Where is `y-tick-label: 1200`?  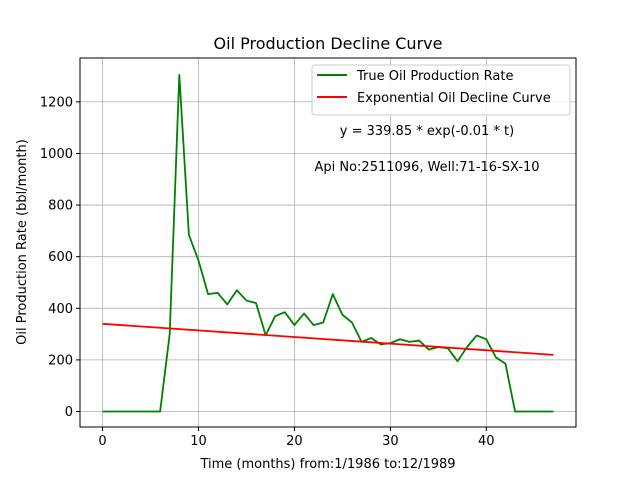 y-tick-label: 1200 is located at coordinates (56, 102).